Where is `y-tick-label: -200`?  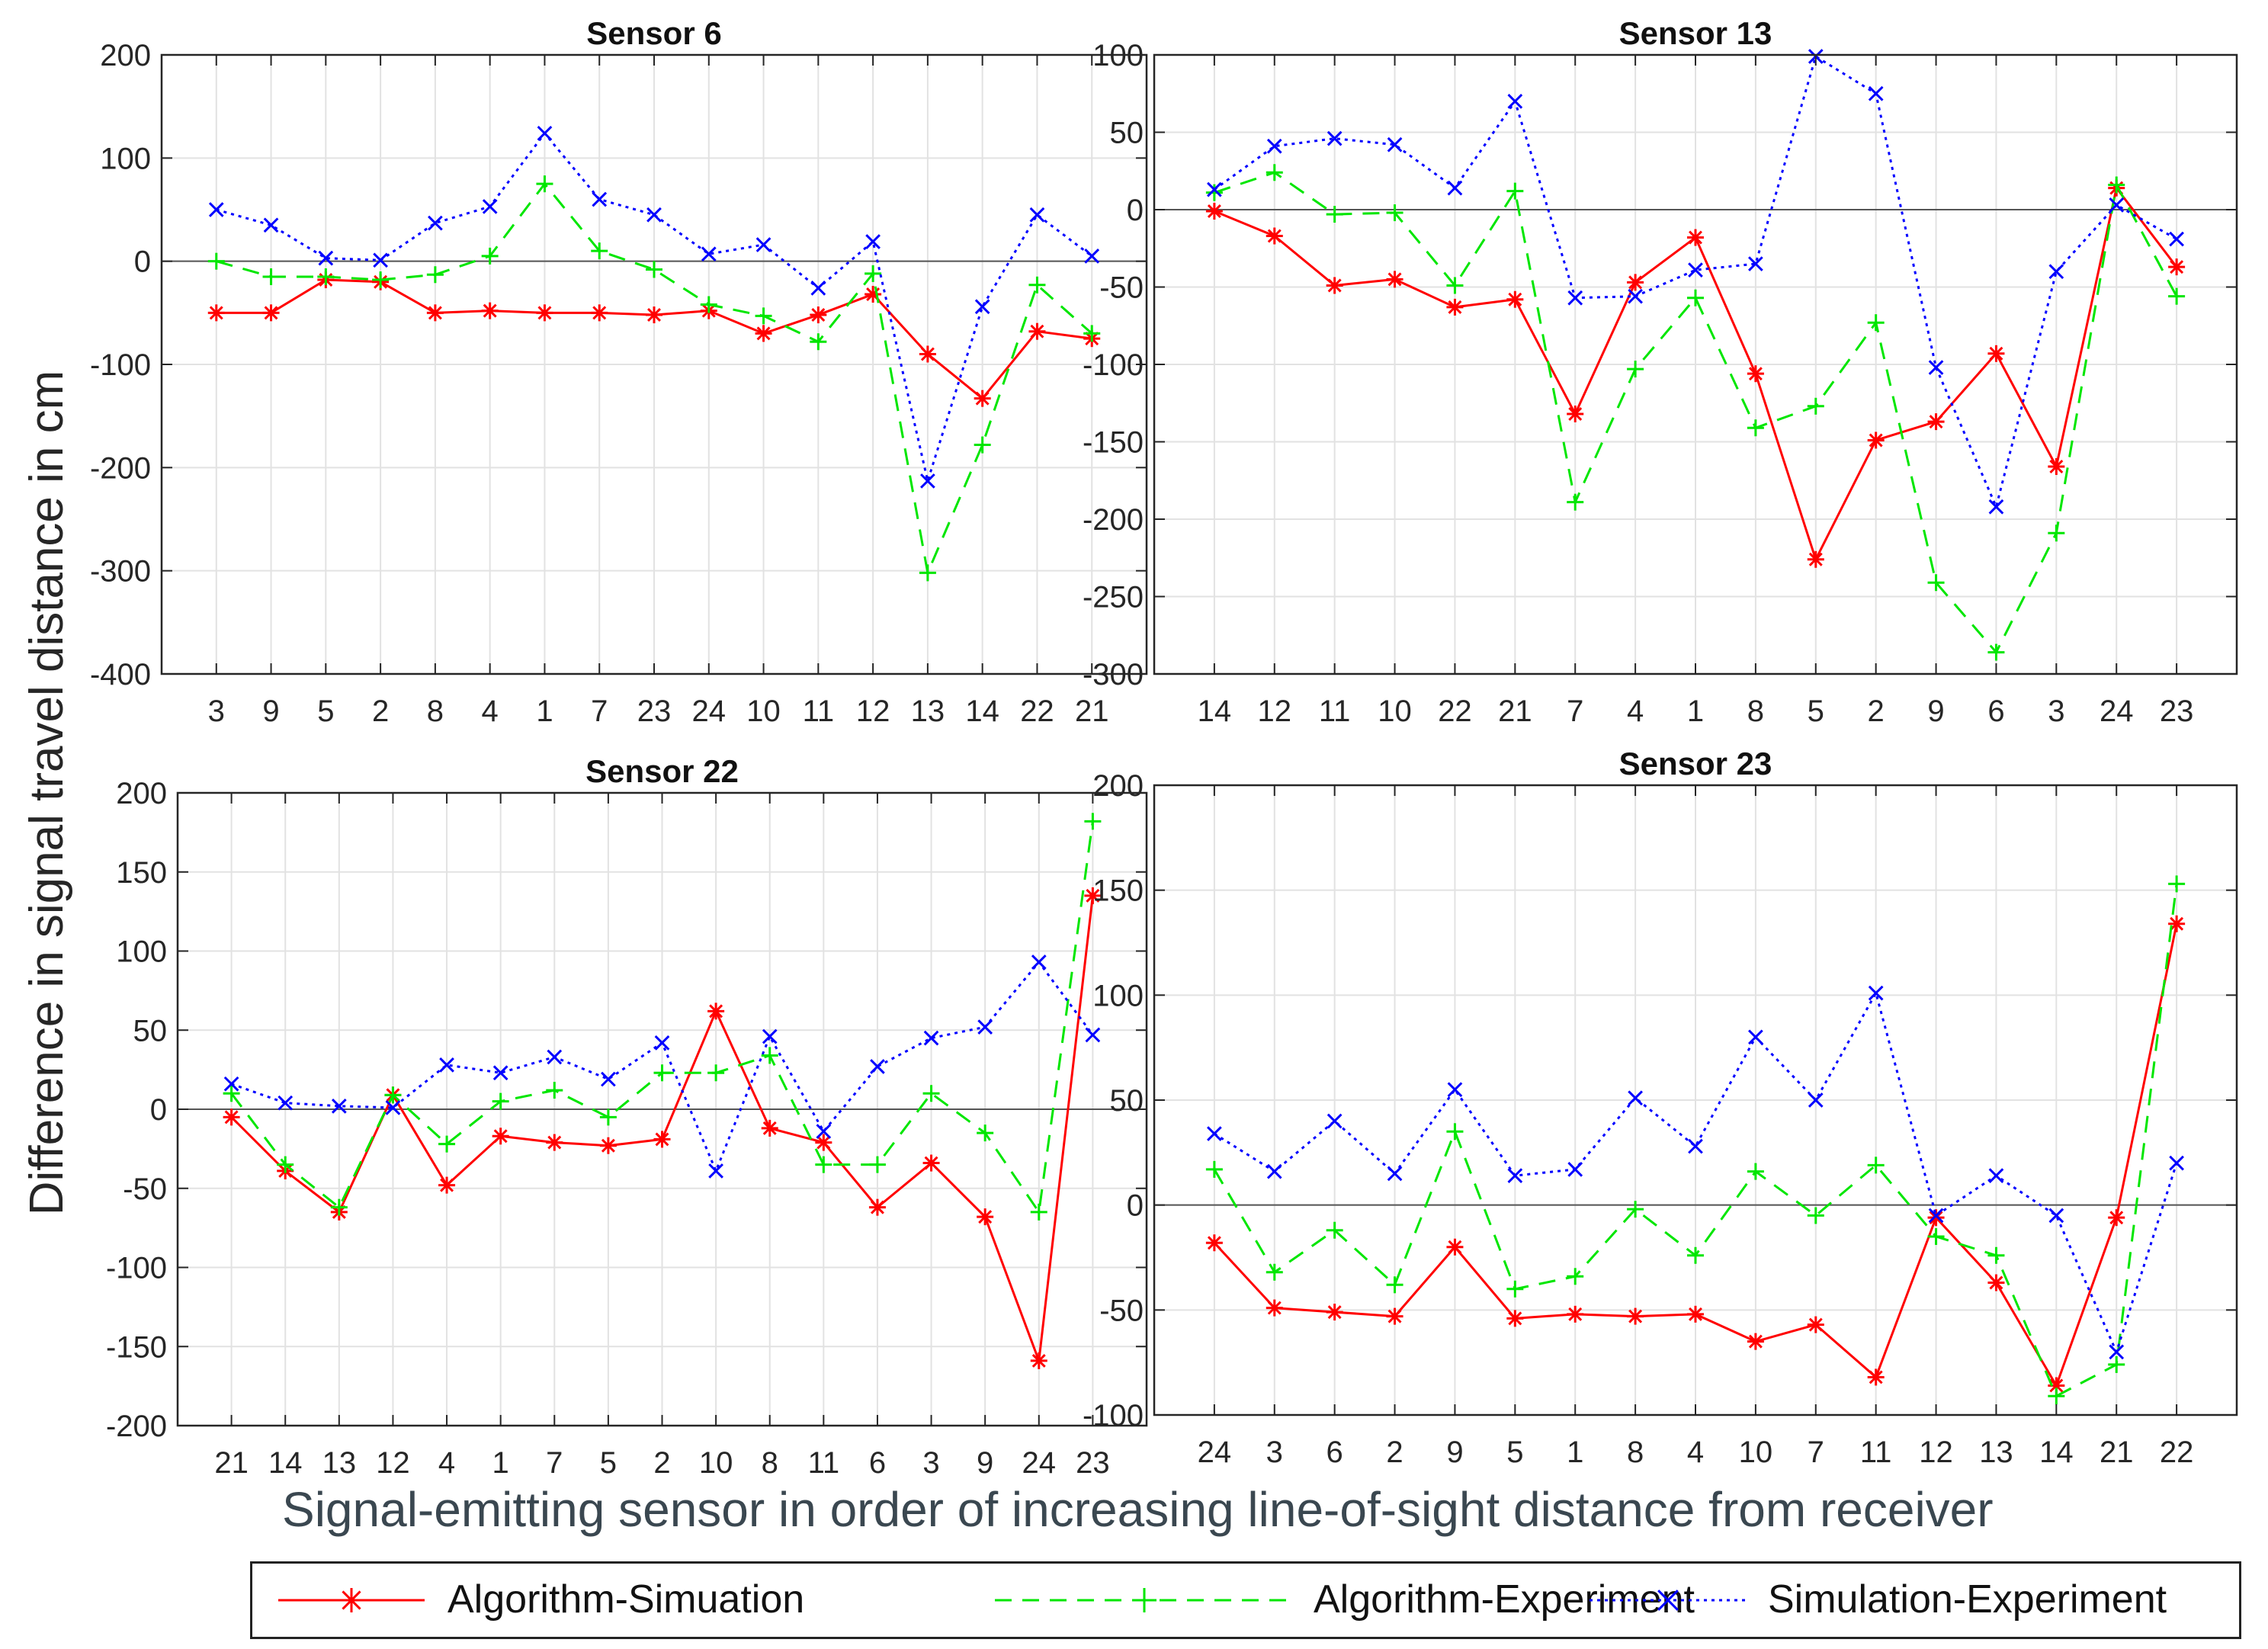 y-tick-label: -200 is located at coordinates (120, 468).